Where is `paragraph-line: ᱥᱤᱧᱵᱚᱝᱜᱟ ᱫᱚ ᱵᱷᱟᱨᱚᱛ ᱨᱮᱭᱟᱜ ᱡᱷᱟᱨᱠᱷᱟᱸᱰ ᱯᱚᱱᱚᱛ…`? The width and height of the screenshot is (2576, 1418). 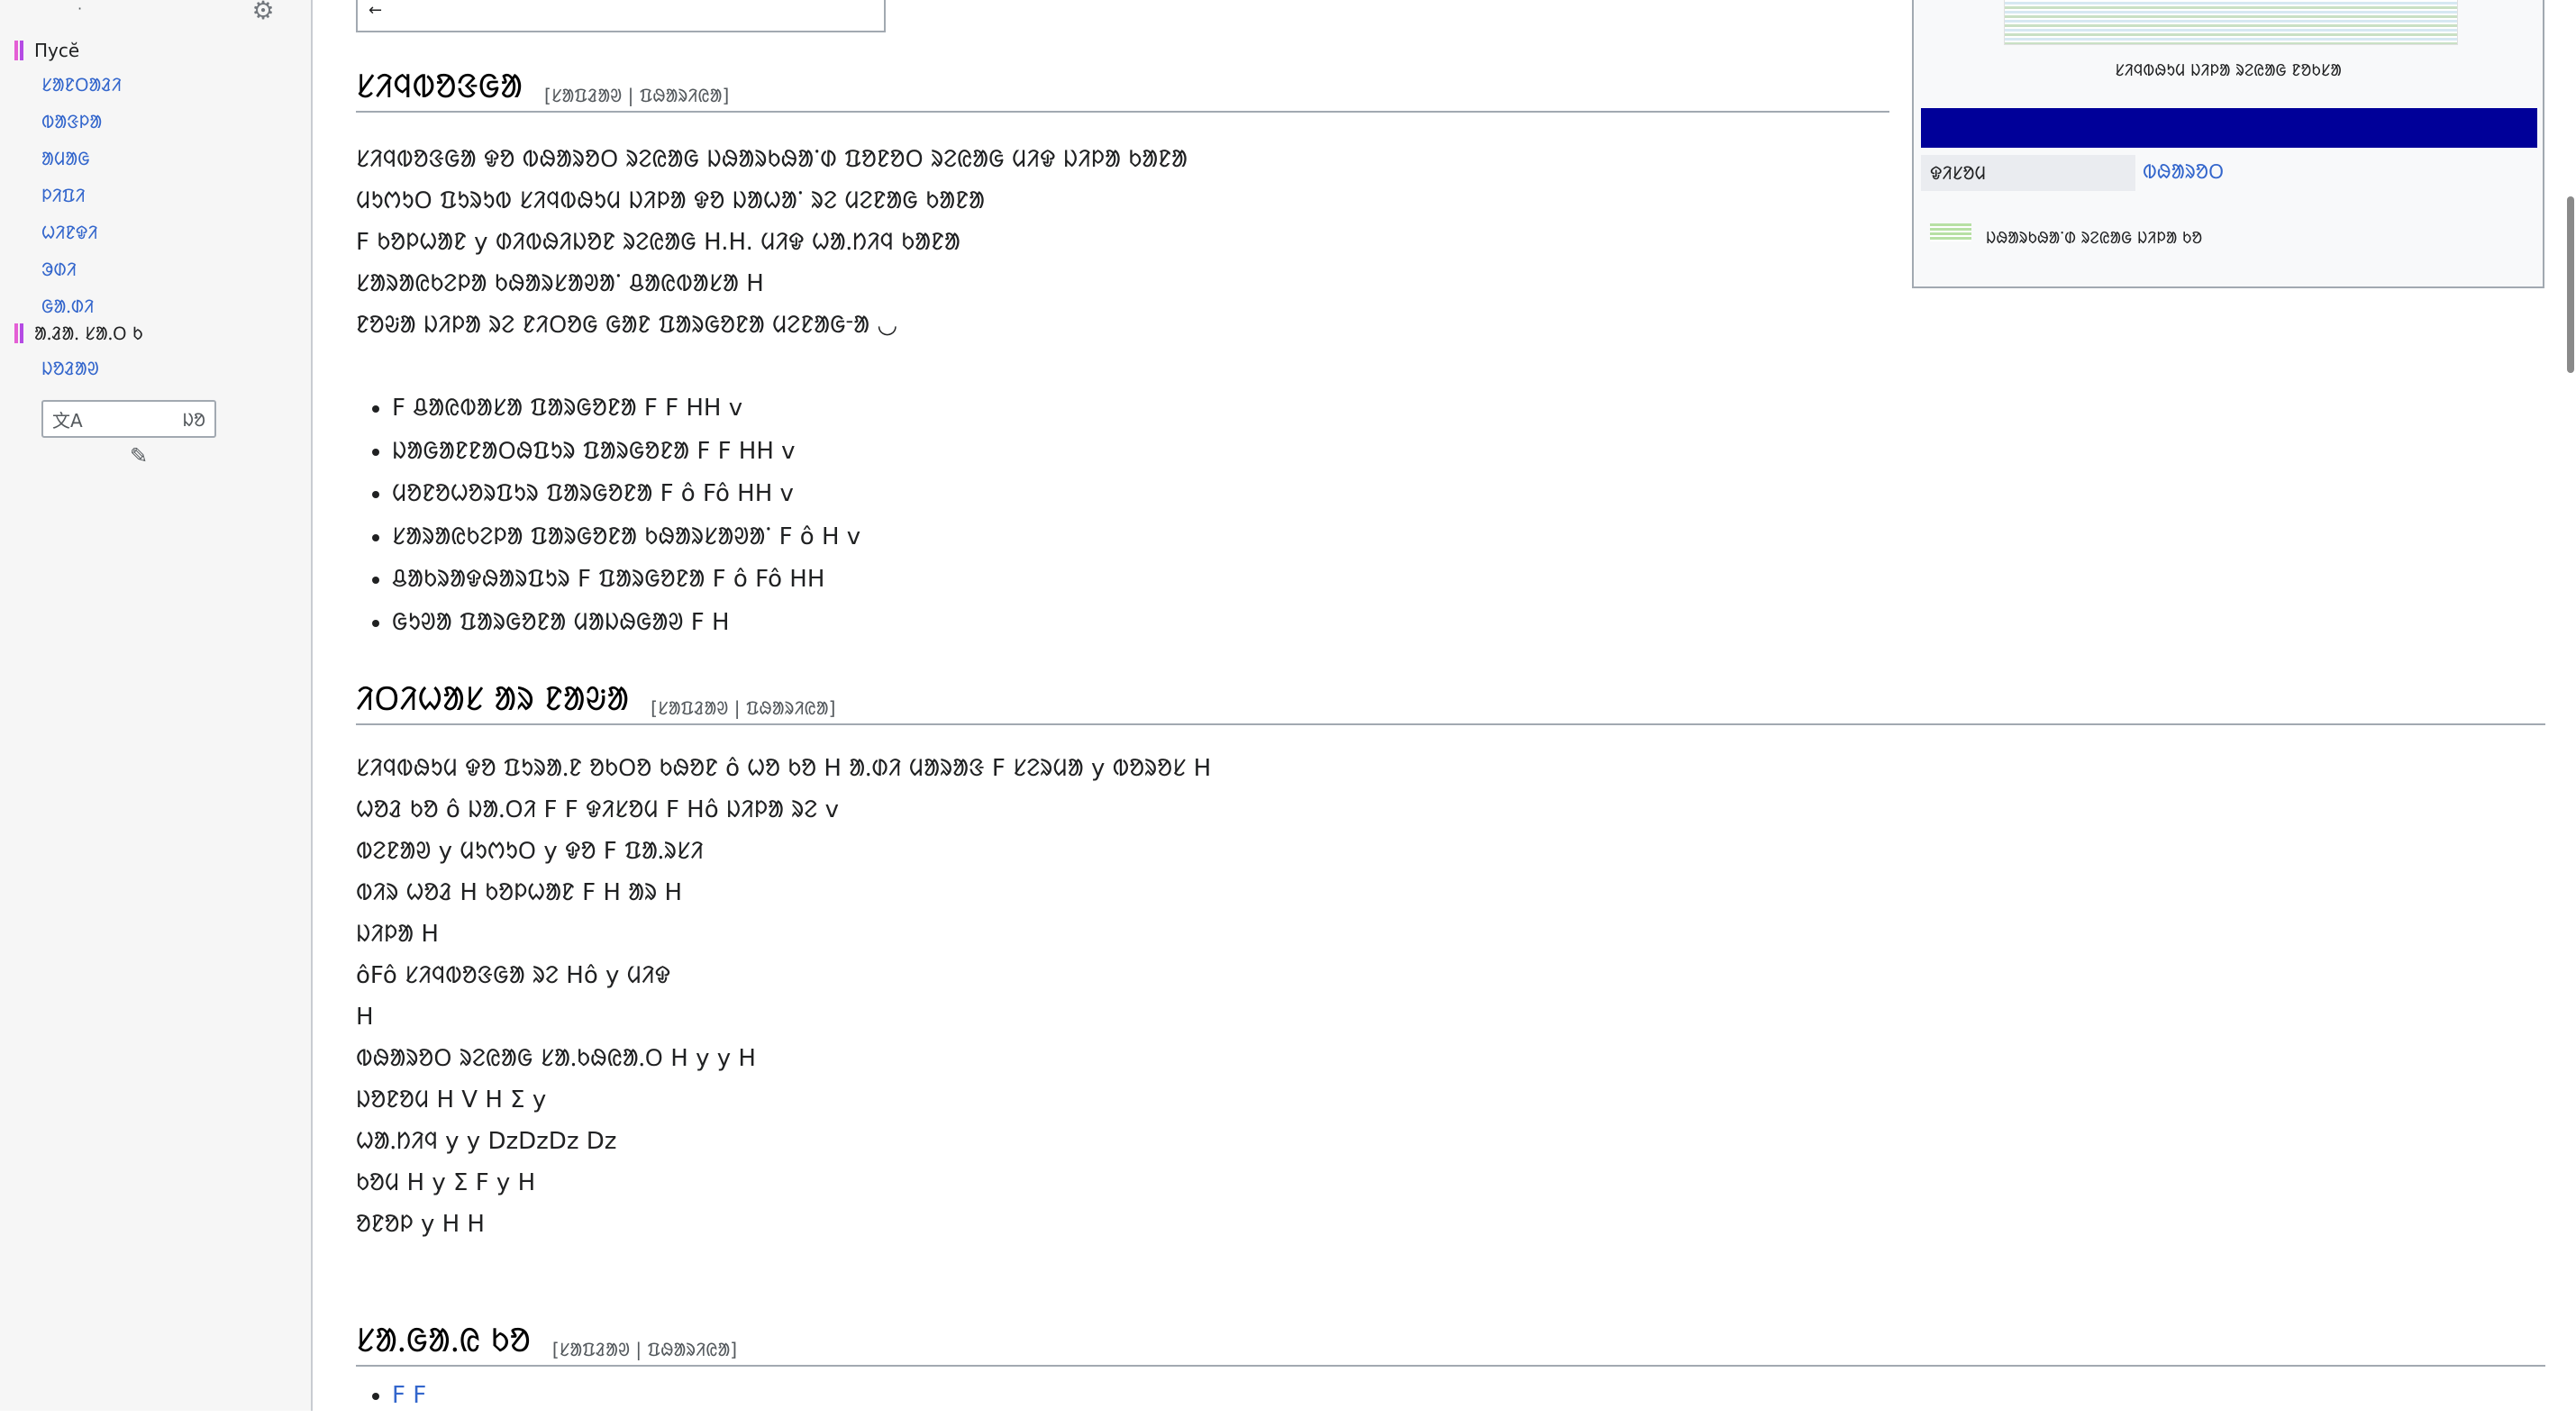 paragraph-line: ᱥᱤᱧᱵᱚᱝᱜᱟ ᱫᱚ ᱵᱷᱟᱨᱚᱛ ᱨᱮᱭᱟᱜ ᱡᱷᱟᱨᱠᱷᱟᱸᱰ ᱯᱚᱱᱚᱛ… is located at coordinates (772, 159).